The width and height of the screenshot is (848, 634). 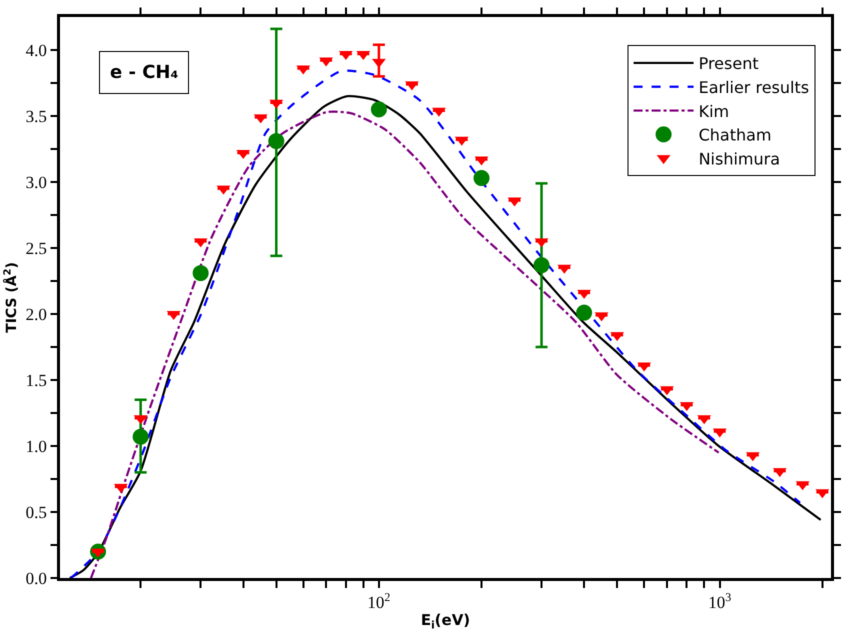 What do you see at coordinates (445, 621) in the screenshot?
I see `x-axis-title: E$_{i}$(eV)` at bounding box center [445, 621].